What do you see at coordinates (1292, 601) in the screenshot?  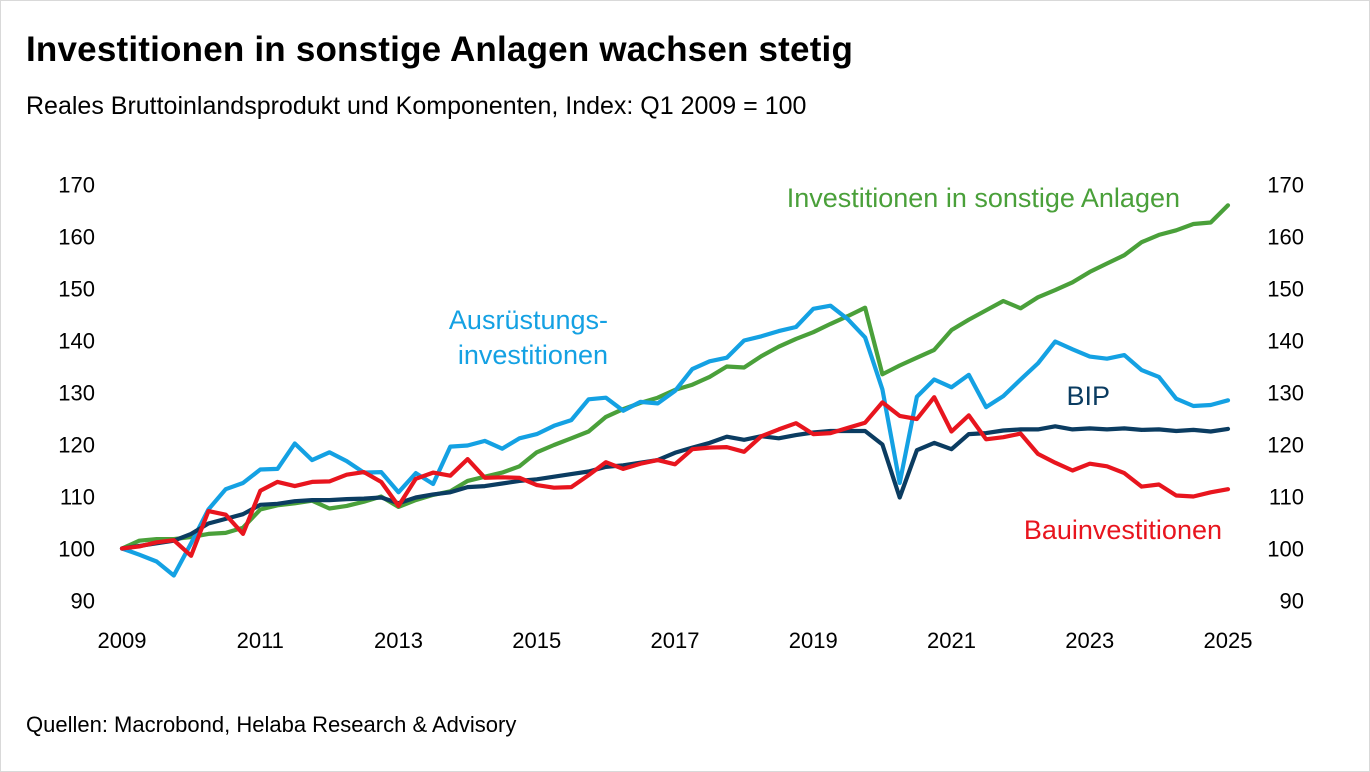 I see `y-tick-label-right: 90` at bounding box center [1292, 601].